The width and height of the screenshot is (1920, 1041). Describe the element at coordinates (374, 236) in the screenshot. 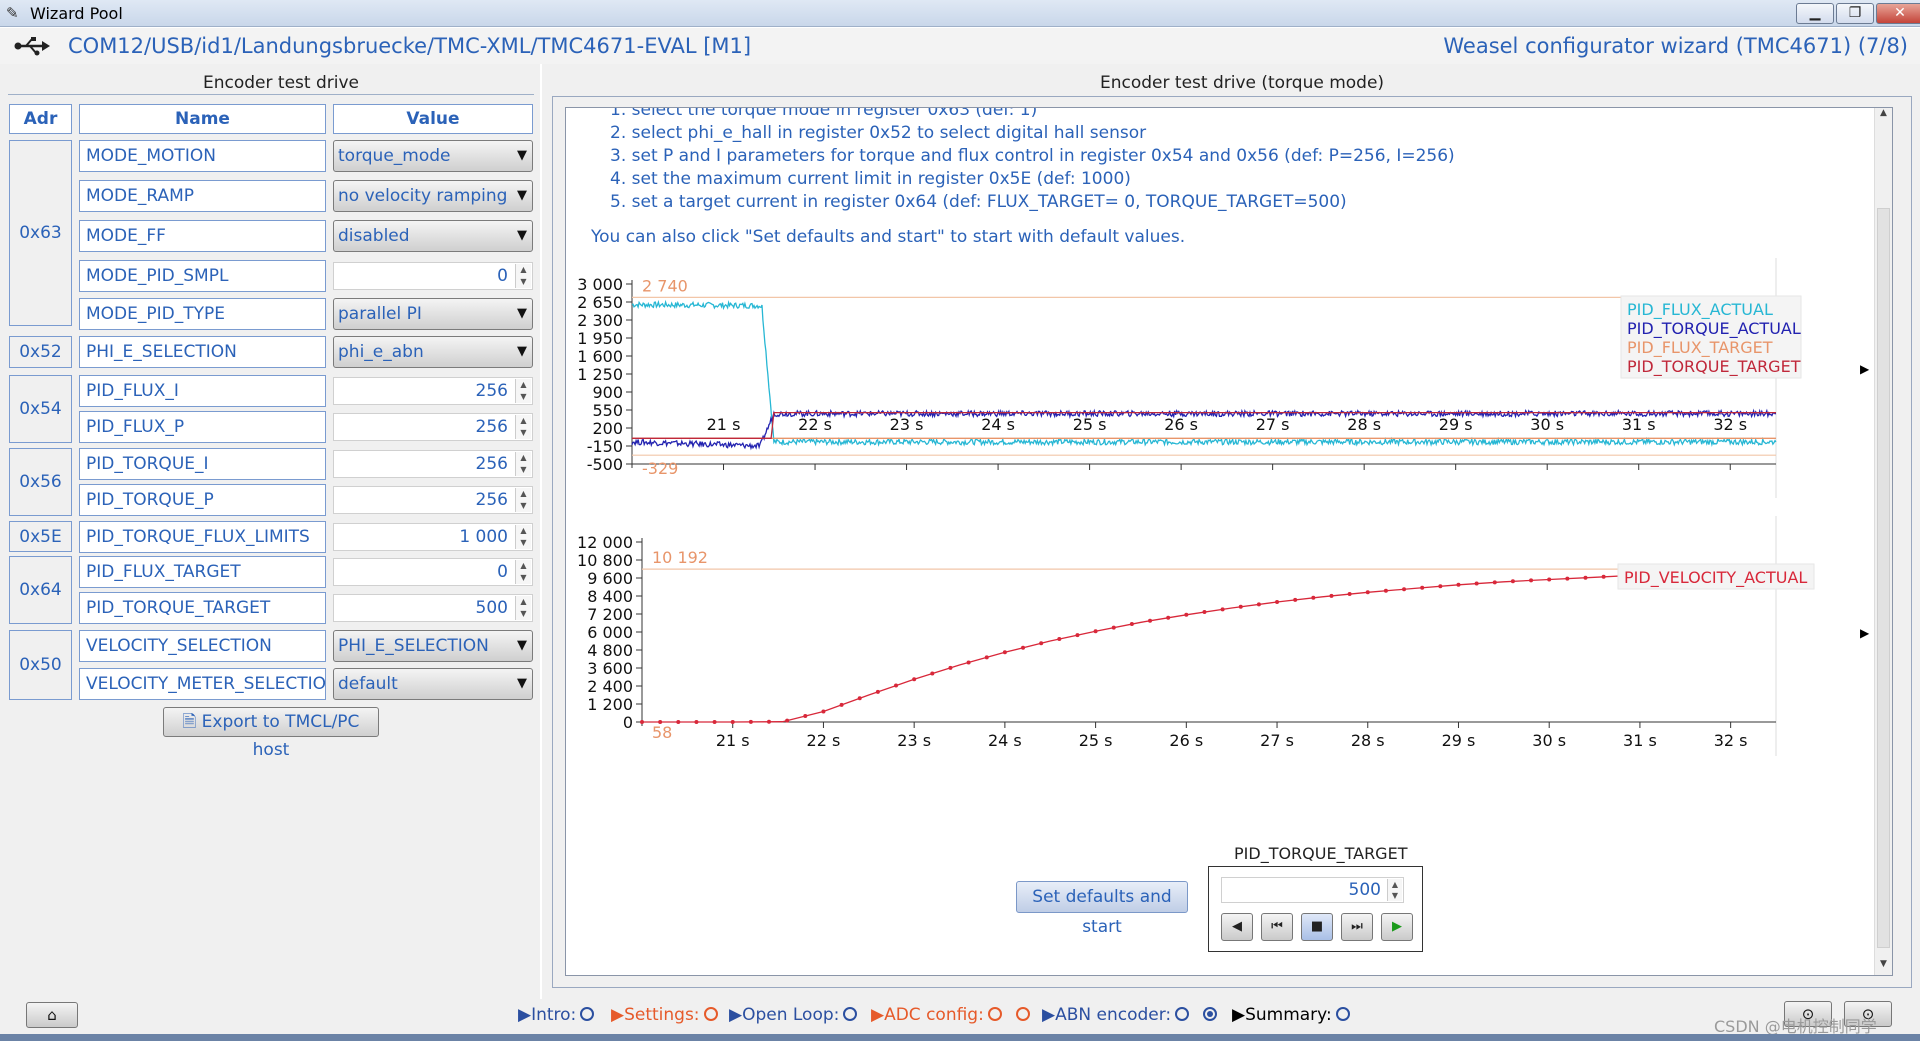

I see `select-value: disabled` at that location.